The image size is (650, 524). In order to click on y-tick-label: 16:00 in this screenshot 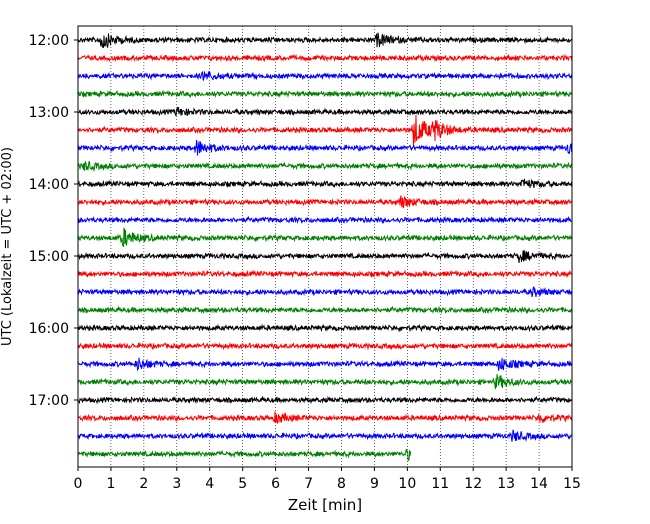, I will do `click(49, 329)`.